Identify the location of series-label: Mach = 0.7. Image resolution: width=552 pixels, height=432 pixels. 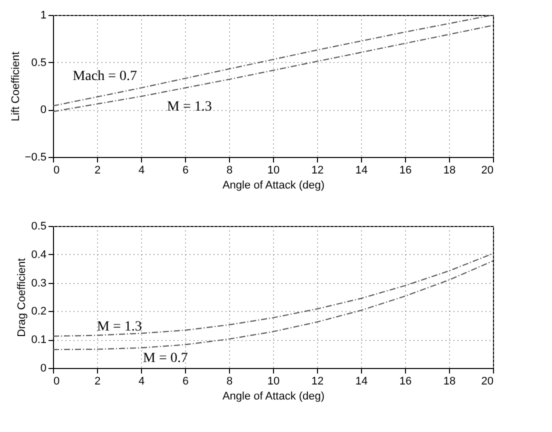
(104, 76).